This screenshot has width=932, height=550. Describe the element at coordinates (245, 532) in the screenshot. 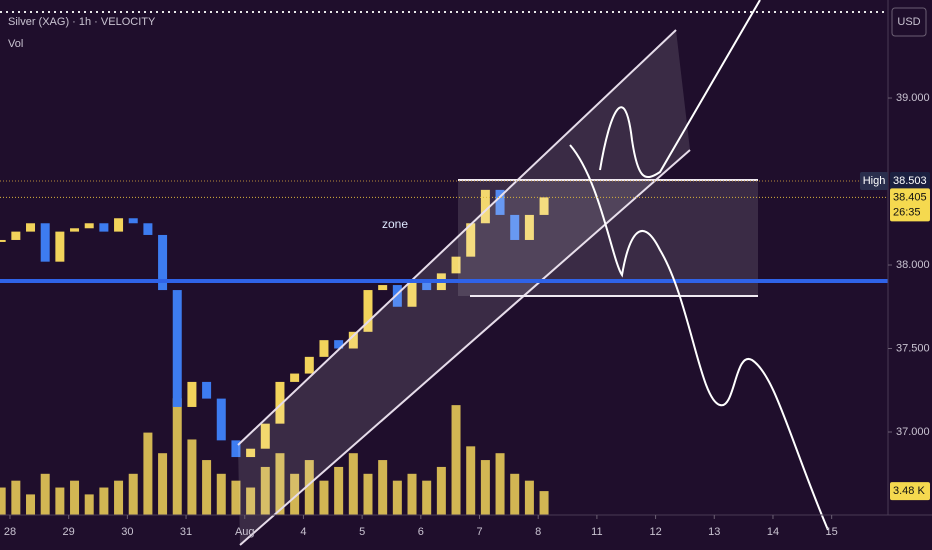

I see `x-tick-label: Aug` at that location.